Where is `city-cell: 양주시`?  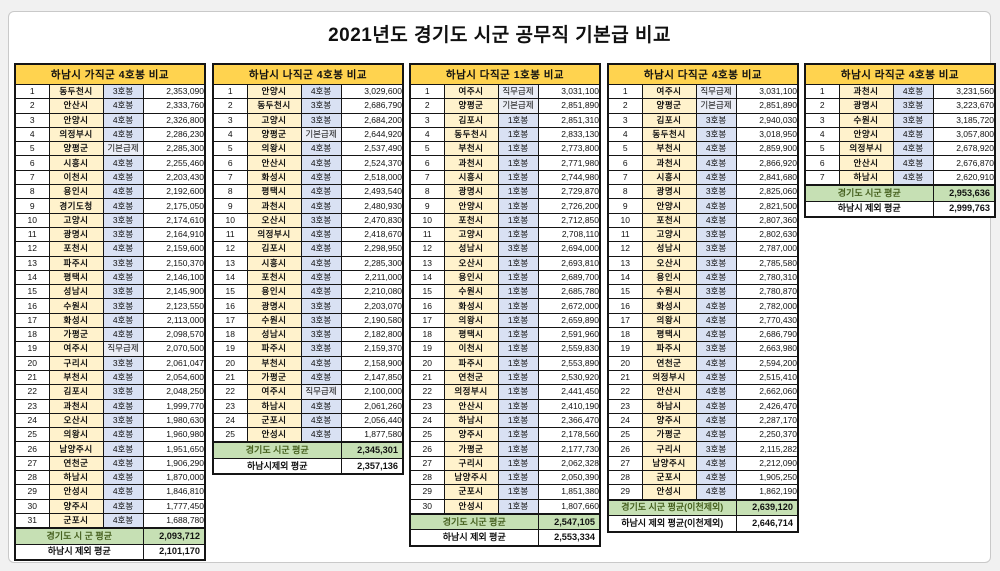 city-cell: 양주시 is located at coordinates (471, 435).